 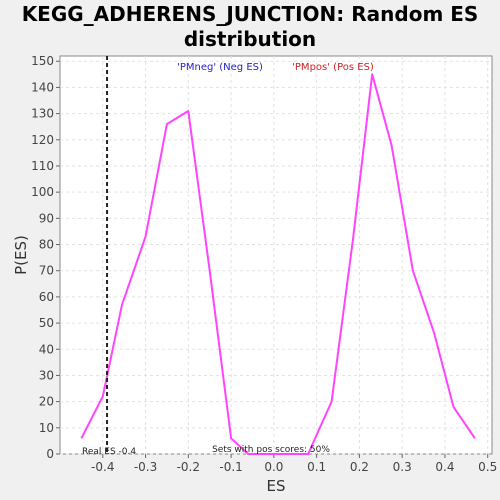 I want to click on y-tick-label: 30, so click(x=46, y=375).